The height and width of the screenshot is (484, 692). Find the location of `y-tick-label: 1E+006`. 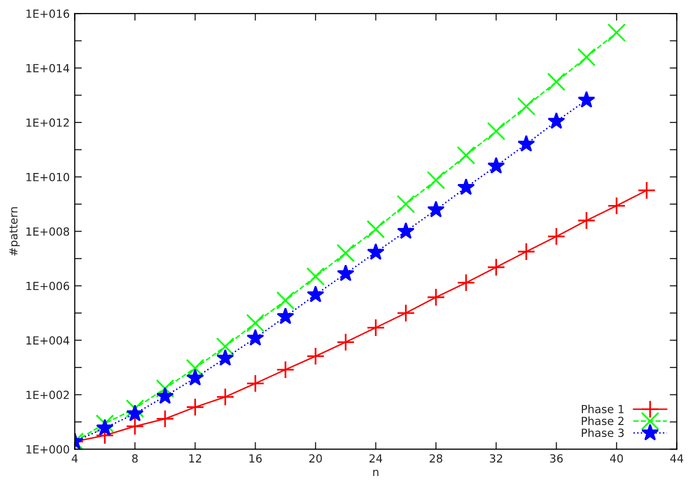

y-tick-label: 1E+006 is located at coordinates (48, 286).